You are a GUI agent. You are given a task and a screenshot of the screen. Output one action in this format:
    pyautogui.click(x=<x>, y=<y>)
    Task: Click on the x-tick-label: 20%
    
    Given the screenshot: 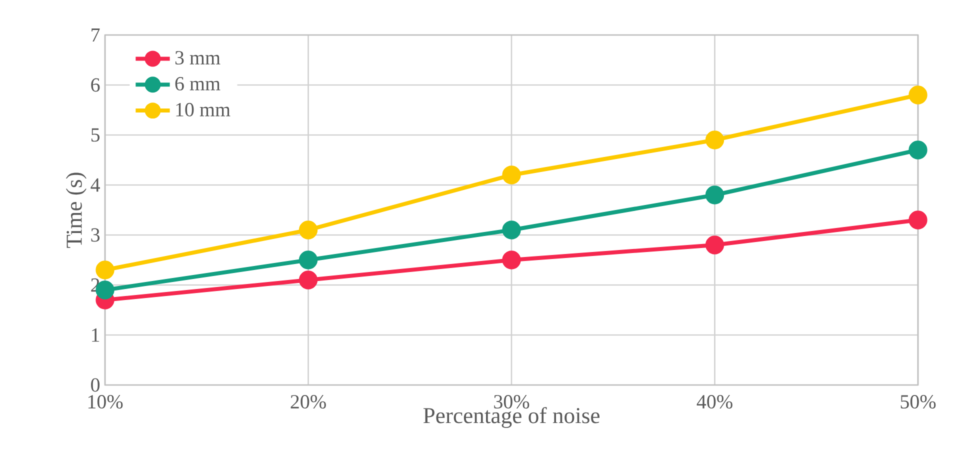 What is the action you would take?
    pyautogui.click(x=308, y=402)
    